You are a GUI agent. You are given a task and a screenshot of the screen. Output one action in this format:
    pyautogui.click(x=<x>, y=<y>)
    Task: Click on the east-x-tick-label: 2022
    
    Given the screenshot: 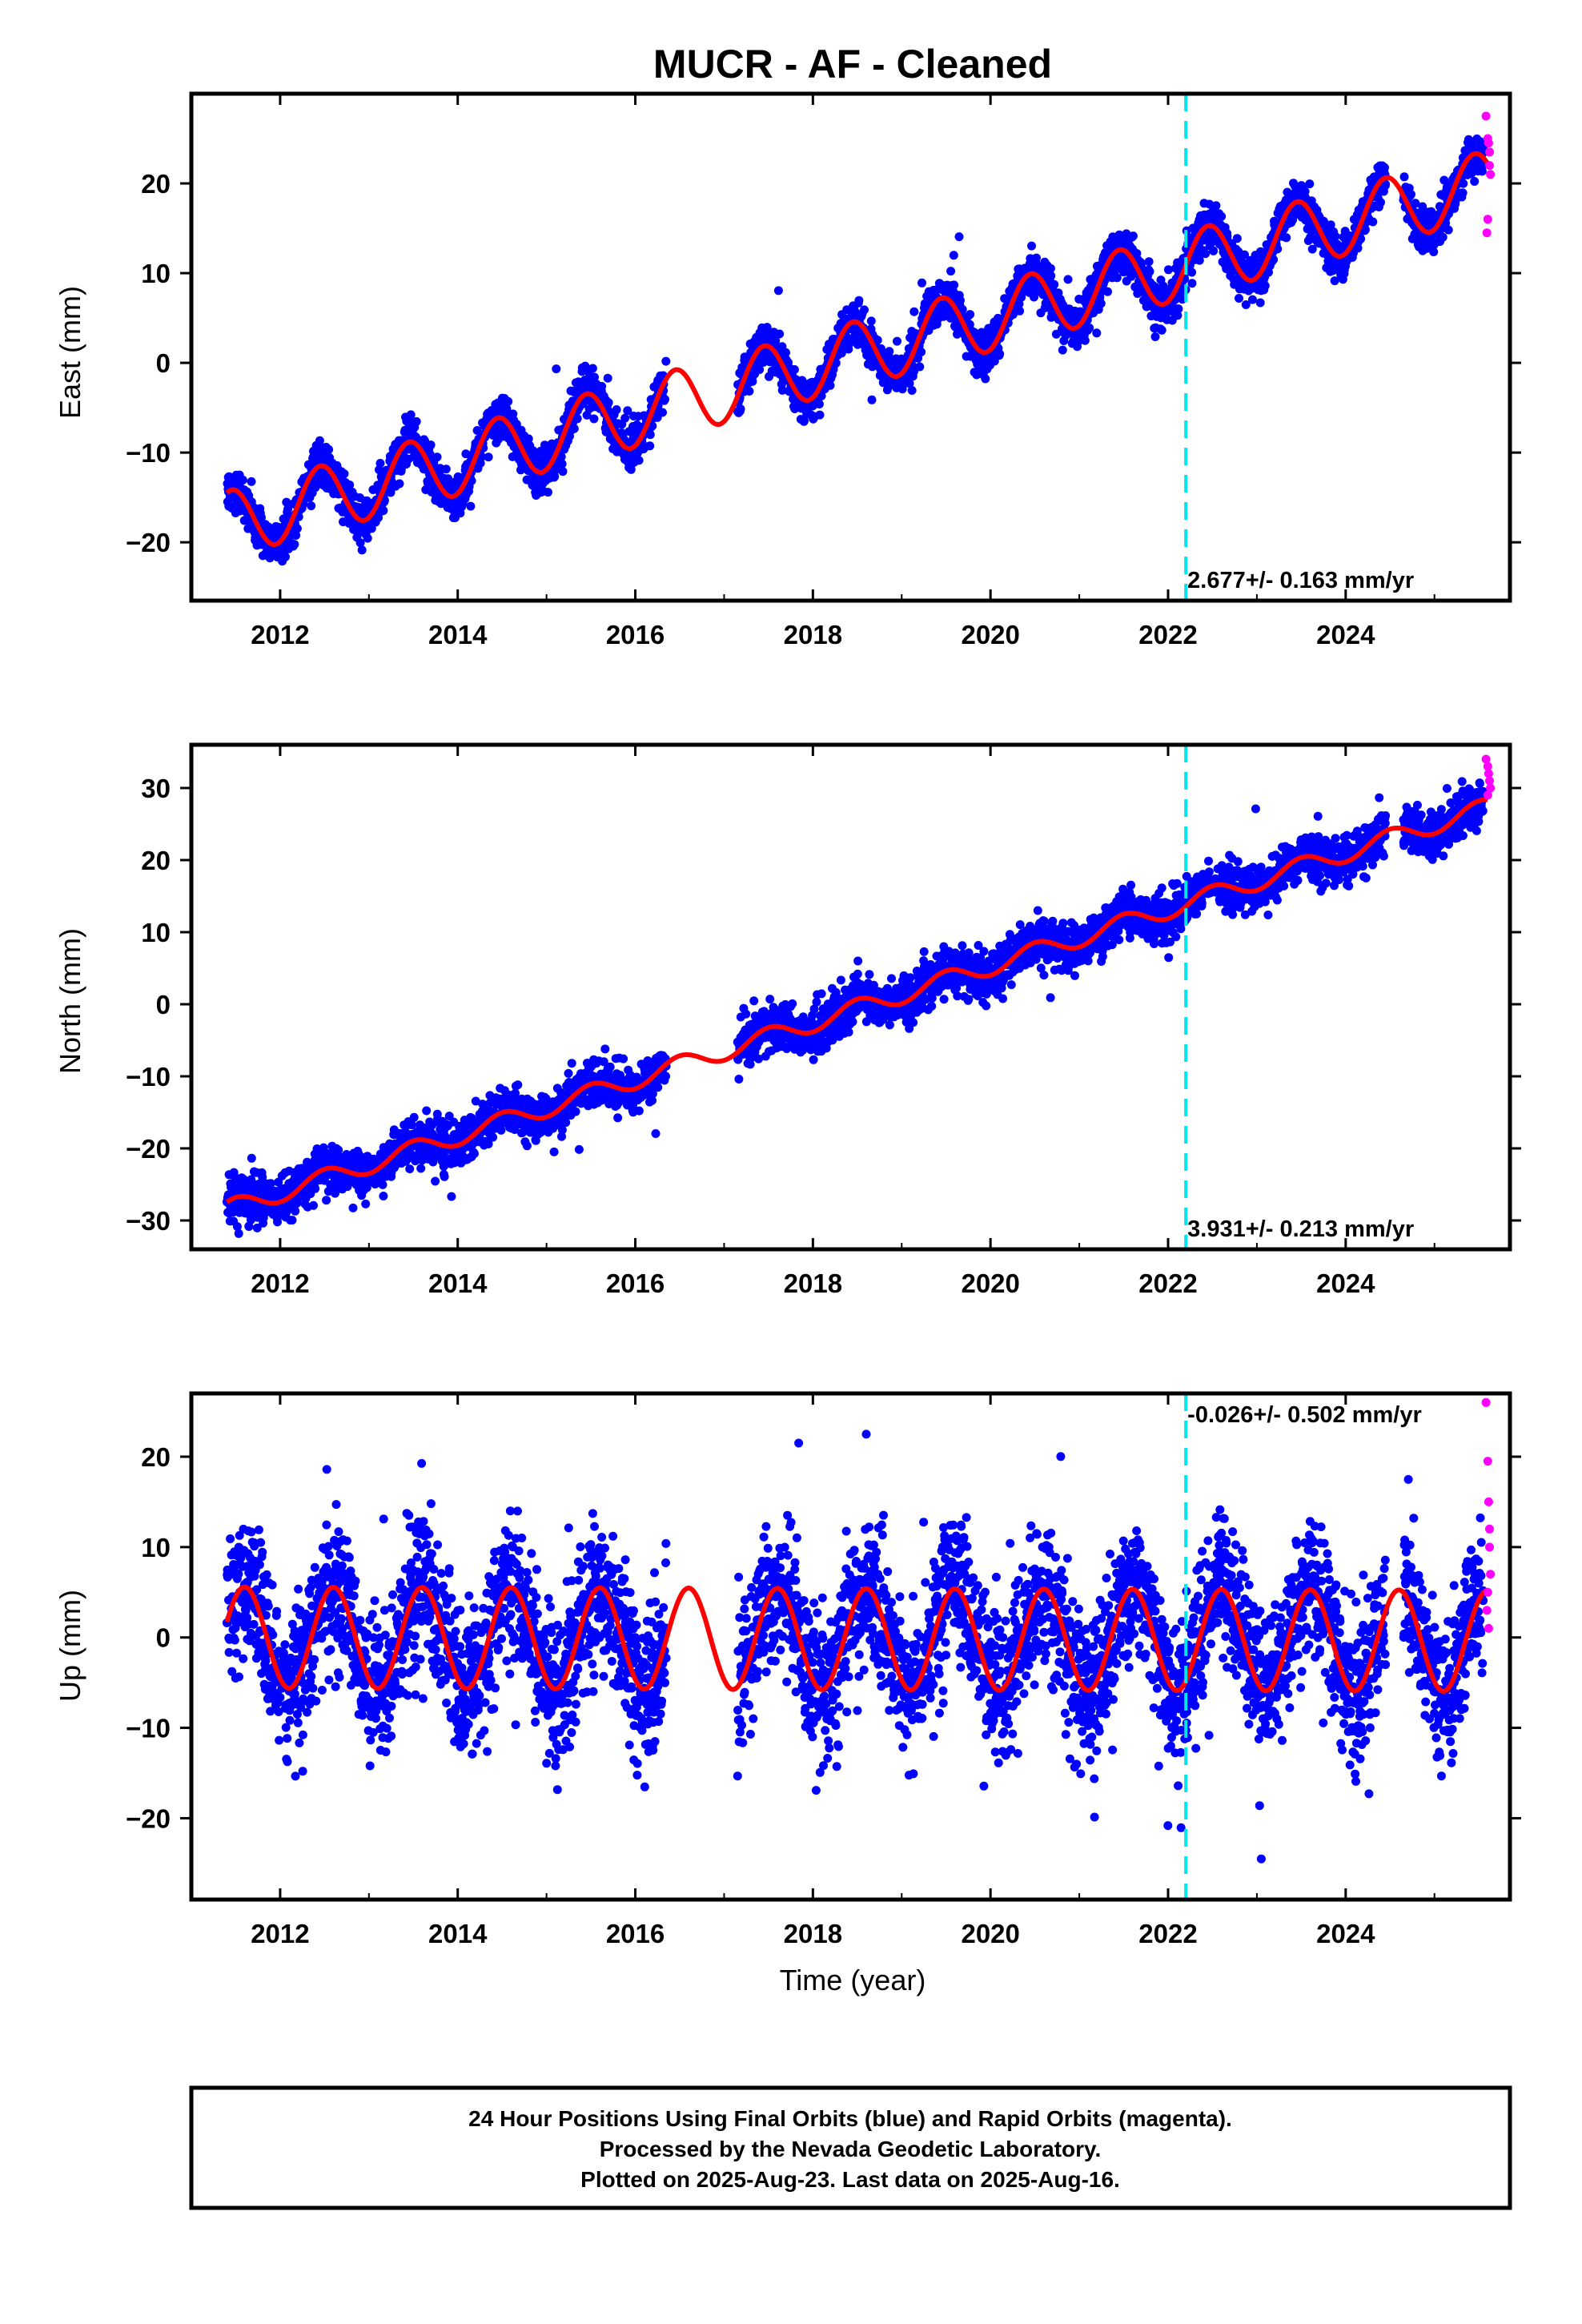 What is the action you would take?
    pyautogui.click(x=1167, y=634)
    